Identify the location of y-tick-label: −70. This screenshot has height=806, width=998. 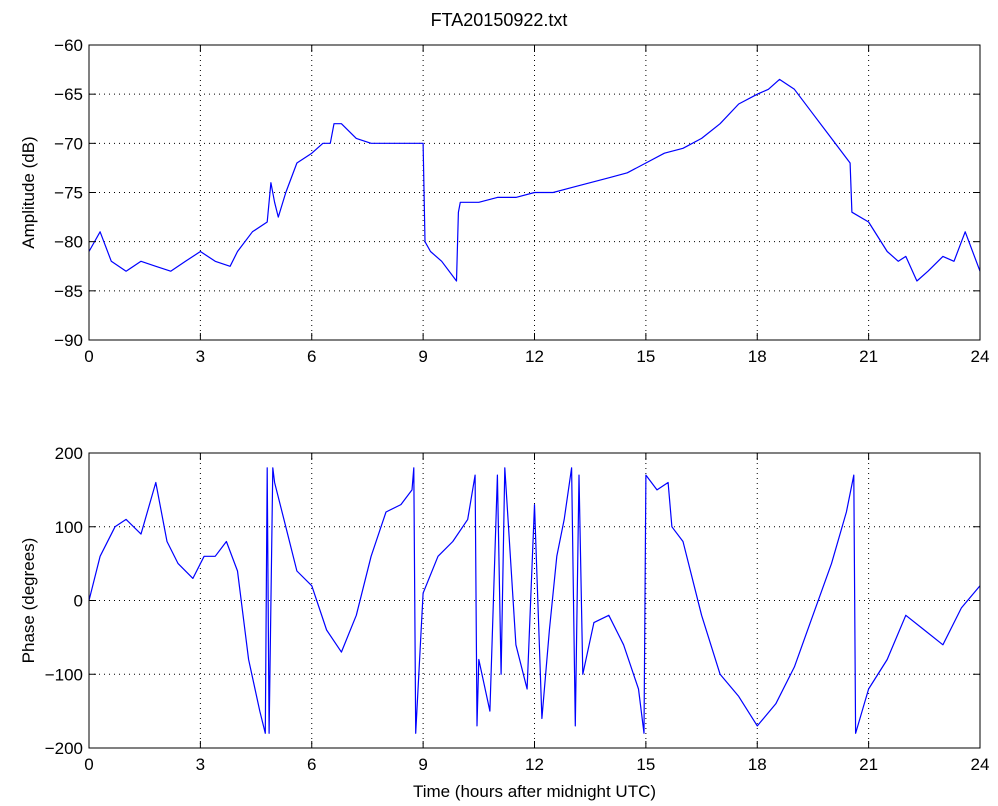
(68, 143).